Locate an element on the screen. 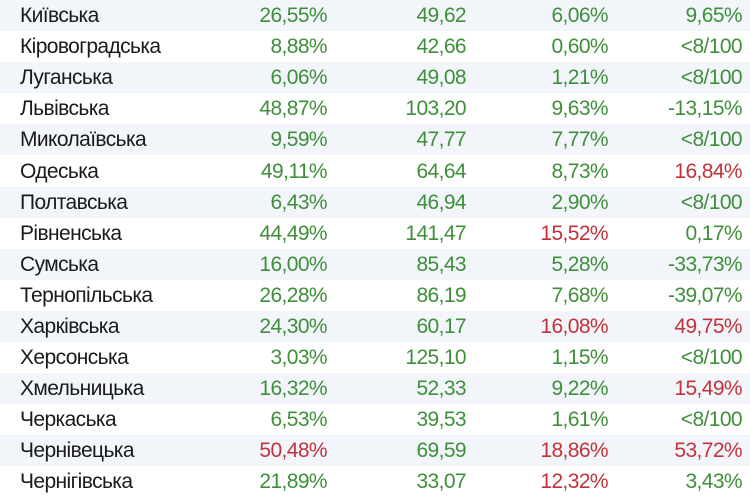 The width and height of the screenshot is (750, 500). value-cell-c1: 9,59% is located at coordinates (266, 140).